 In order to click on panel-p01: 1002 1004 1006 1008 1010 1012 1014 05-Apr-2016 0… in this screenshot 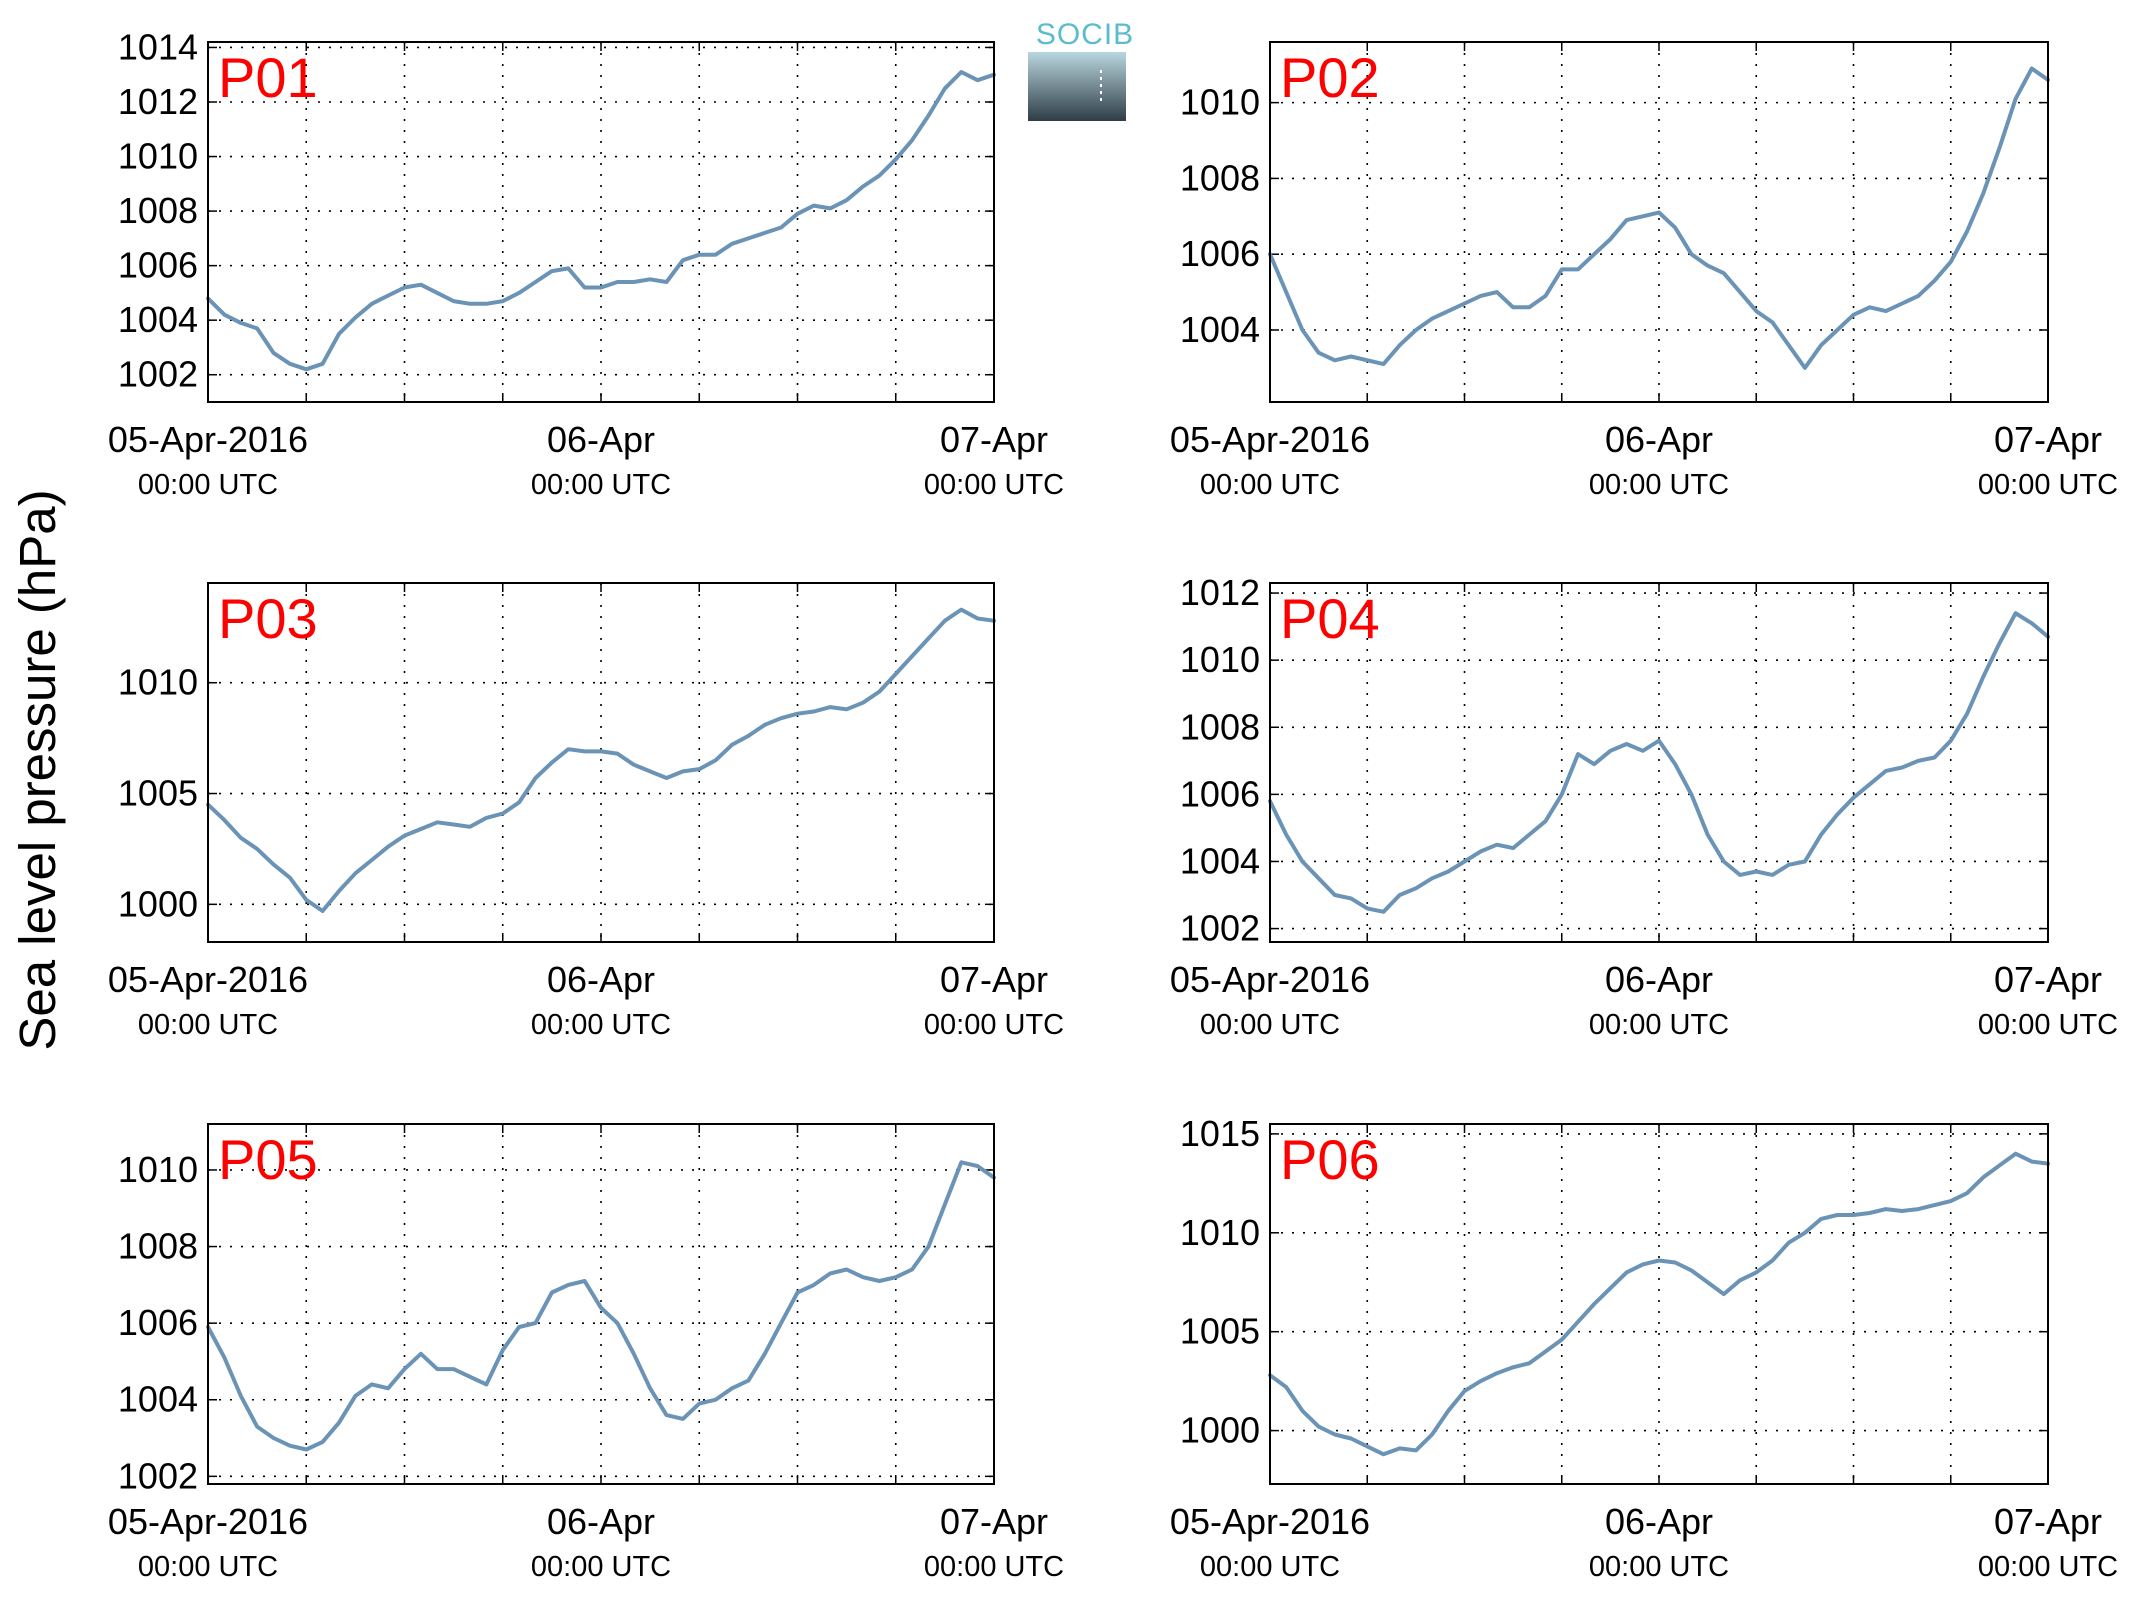, I will do `click(586, 263)`.